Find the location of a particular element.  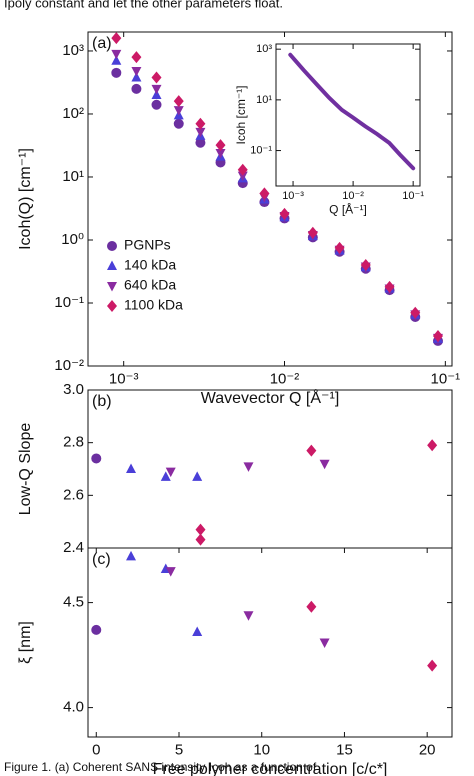

y-tick-label: 2.4 is located at coordinates (73, 547).